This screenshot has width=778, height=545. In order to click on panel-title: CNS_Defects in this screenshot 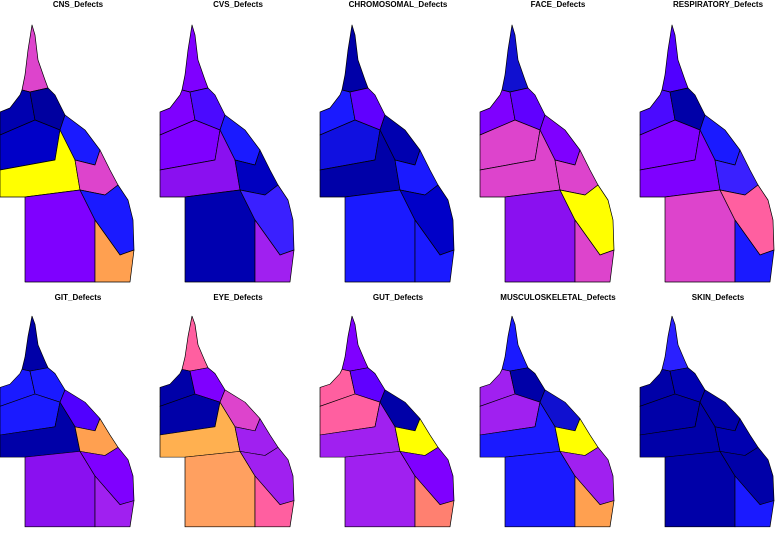, I will do `click(78, 4)`.